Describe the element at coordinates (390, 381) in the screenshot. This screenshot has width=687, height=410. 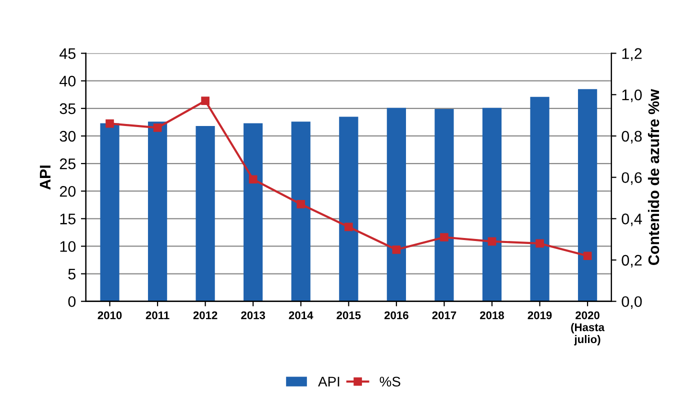
I see `legend-label: %S` at that location.